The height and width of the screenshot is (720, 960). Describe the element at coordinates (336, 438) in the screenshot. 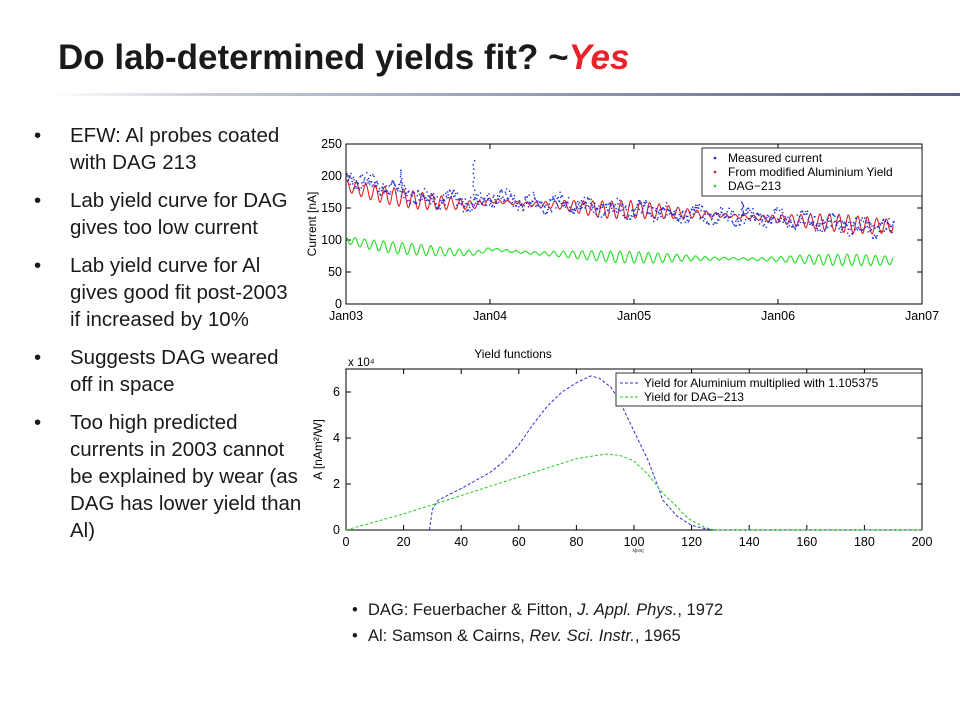

I see `y-tick-label: 4` at that location.